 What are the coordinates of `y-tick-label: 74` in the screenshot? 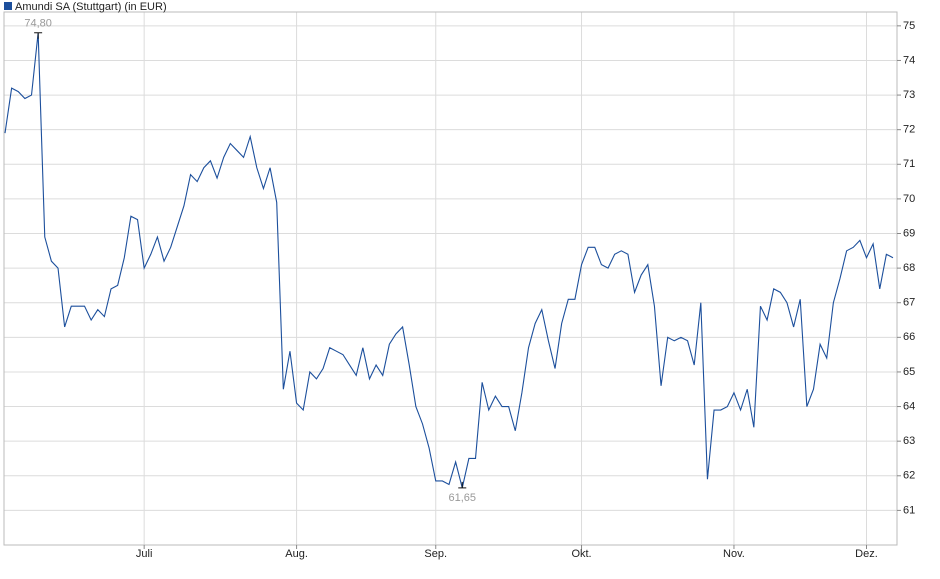 It's located at (909, 60).